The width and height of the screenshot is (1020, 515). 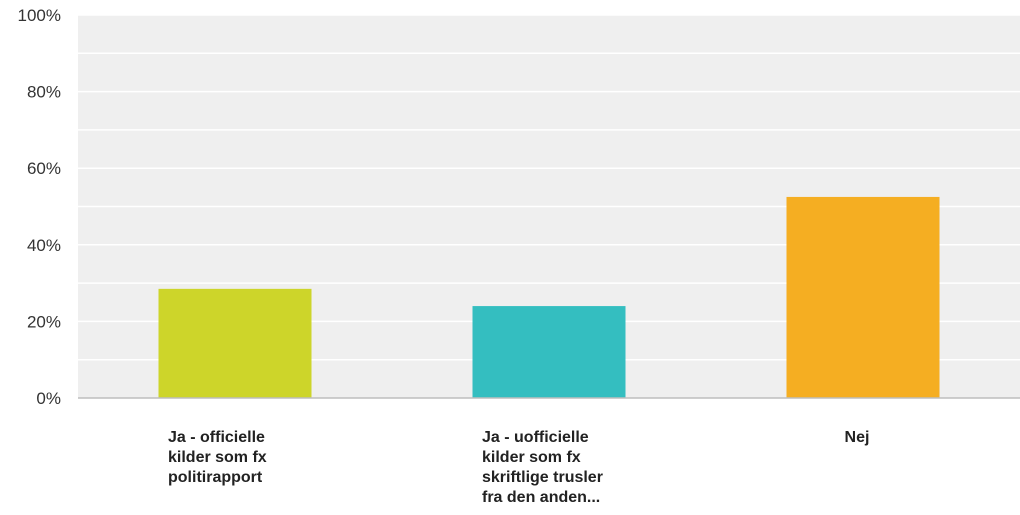 I want to click on y-tick-label: 100%, so click(x=39, y=15).